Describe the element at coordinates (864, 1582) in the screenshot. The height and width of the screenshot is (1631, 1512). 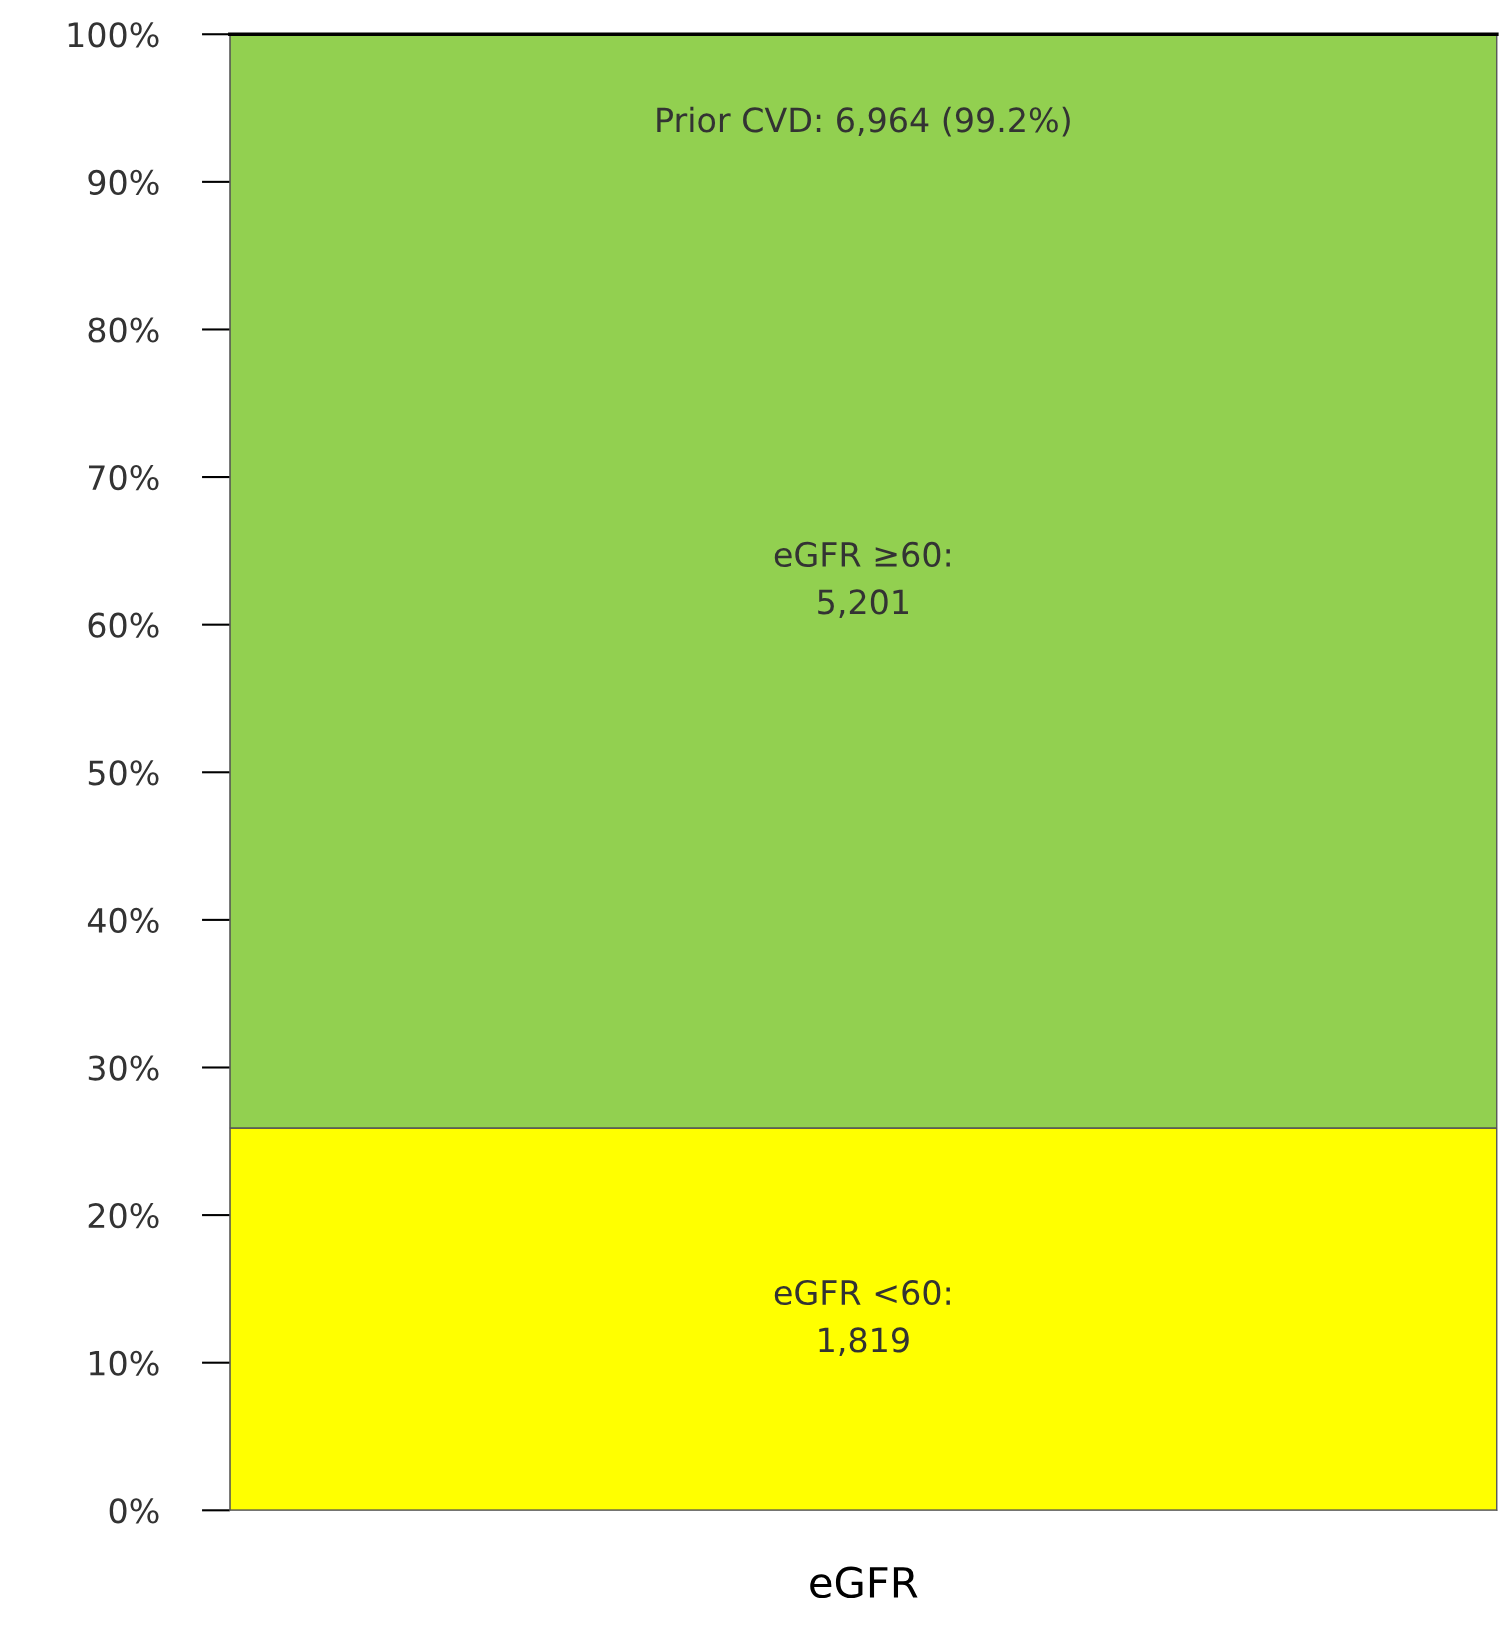
I see `x-tick-label: eGFR` at that location.